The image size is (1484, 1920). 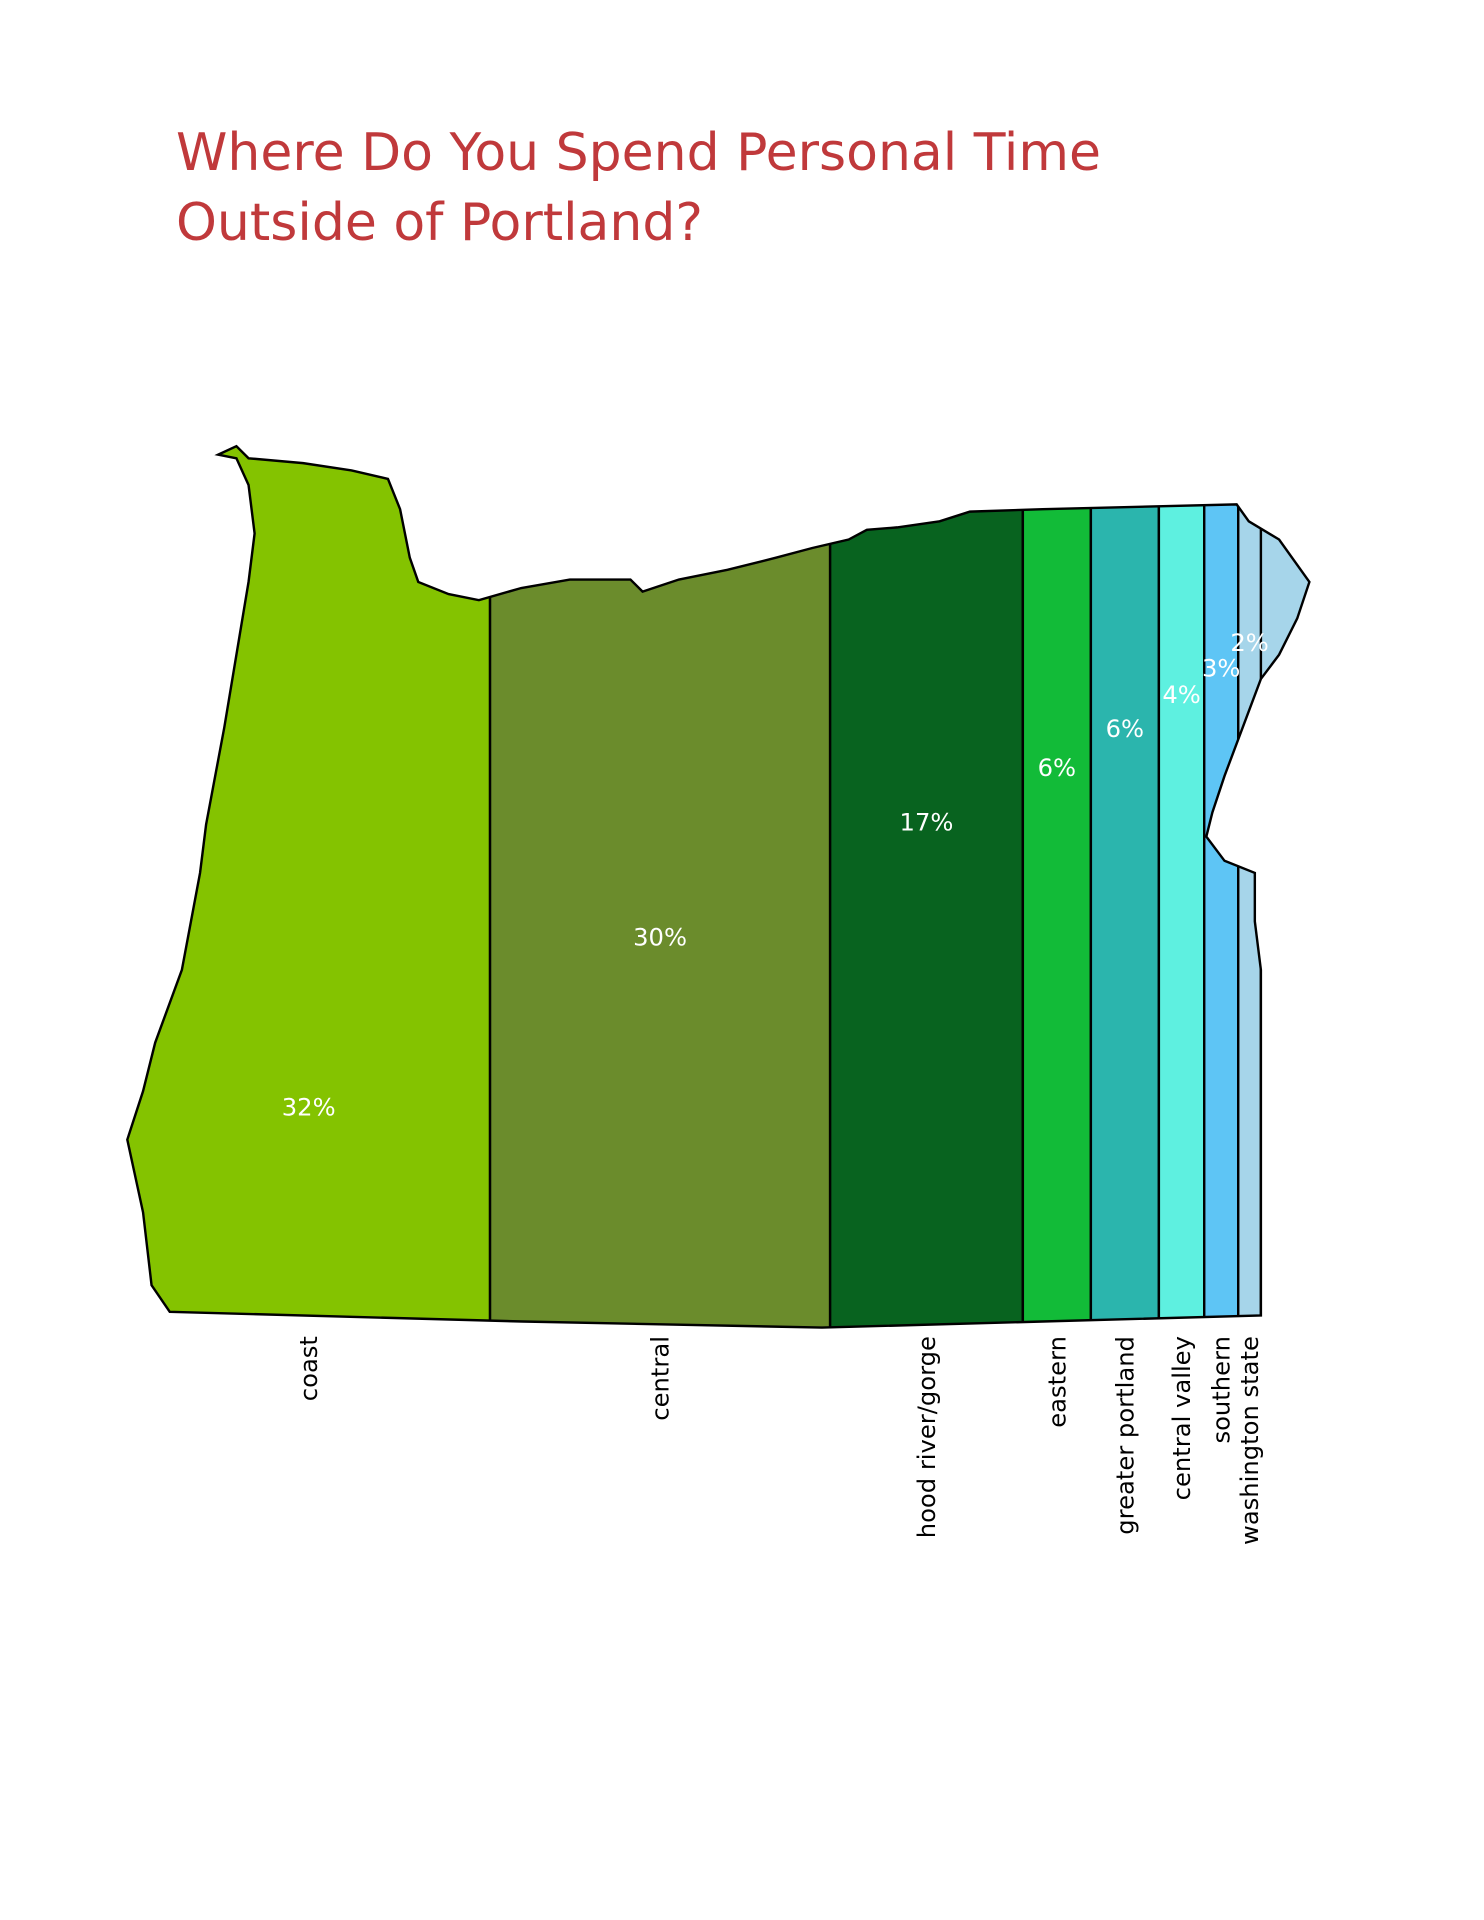 What do you see at coordinates (1249, 642) in the screenshot?
I see `value-label: 2%` at bounding box center [1249, 642].